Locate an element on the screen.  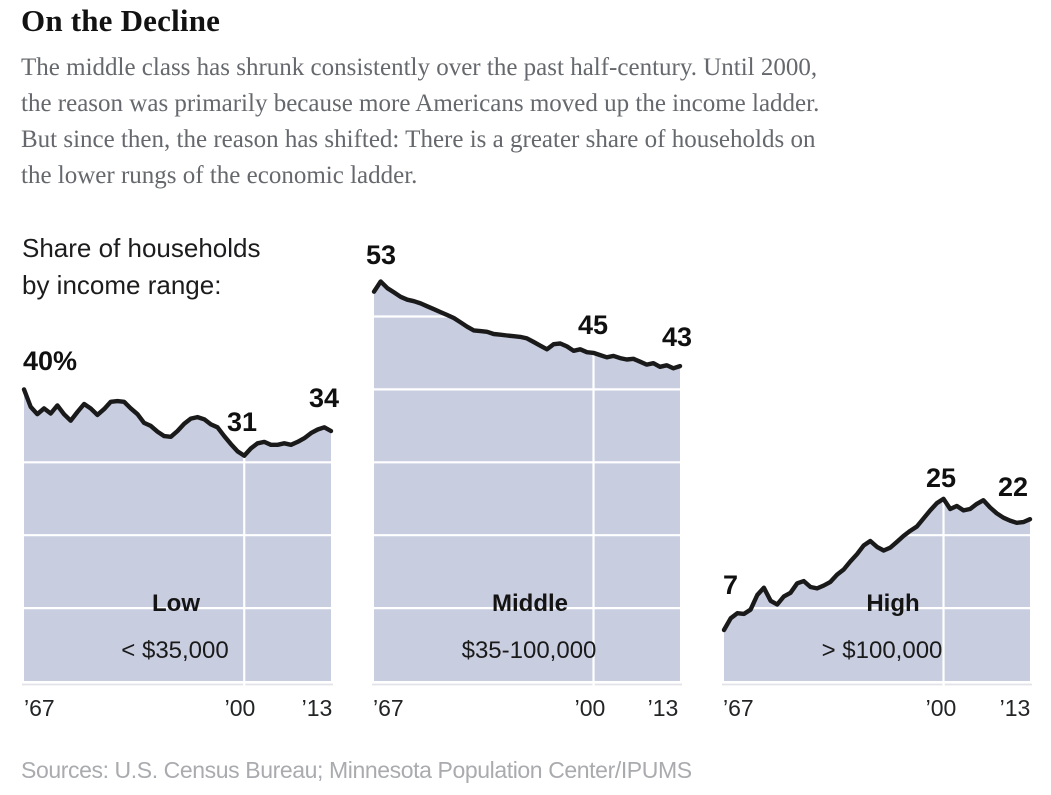
high-category-label: High is located at coordinates (893, 603).